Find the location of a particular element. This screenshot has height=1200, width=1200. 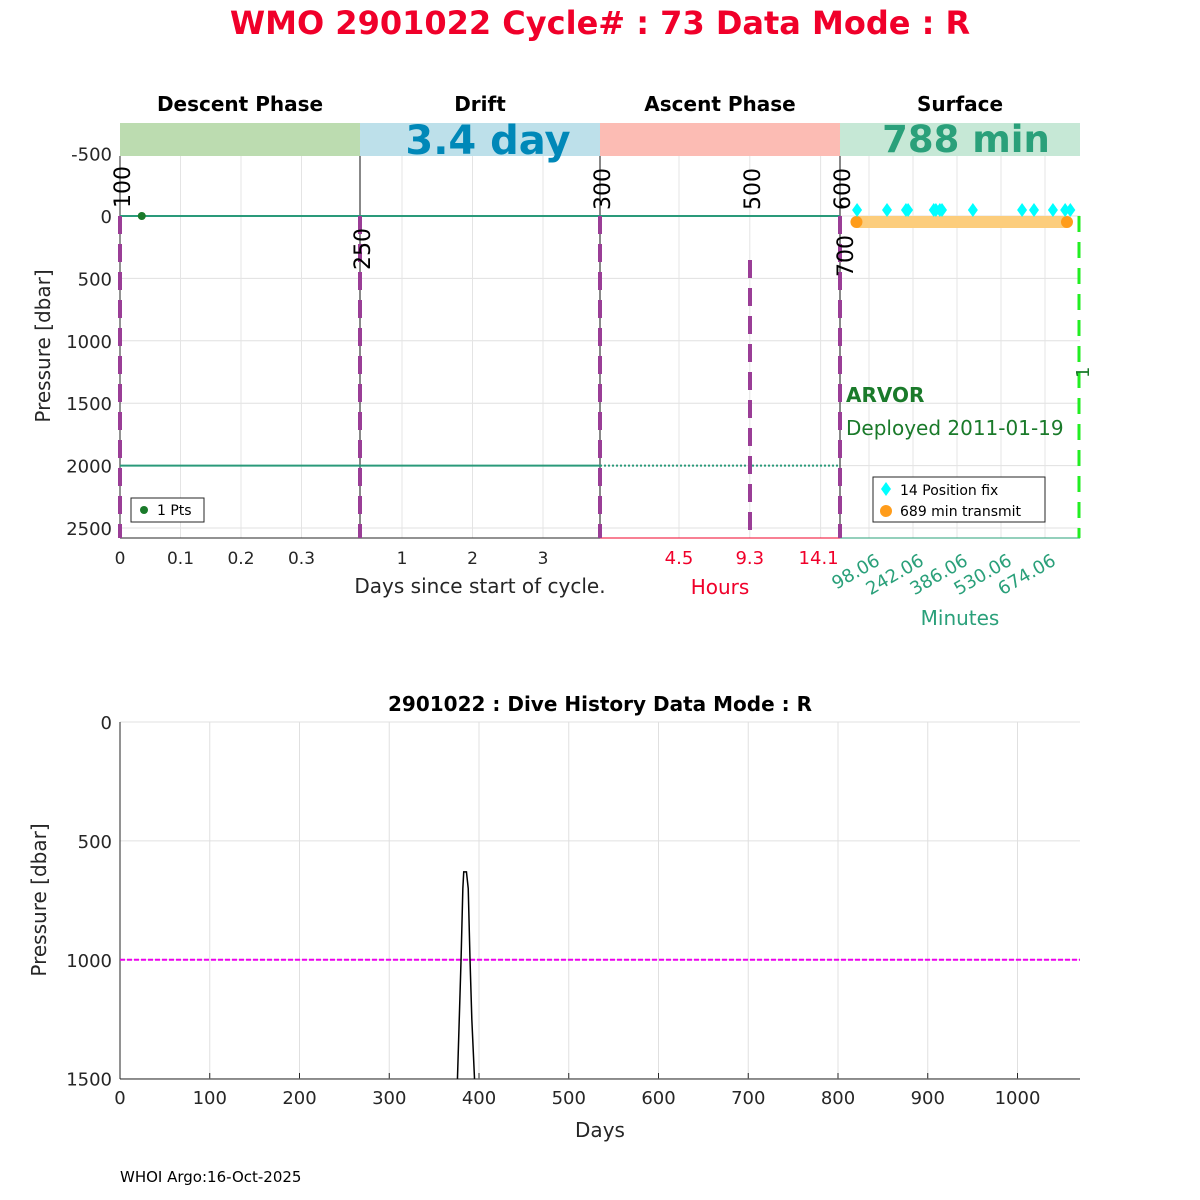

phase-label: Ascent Phase is located at coordinates (719, 104).